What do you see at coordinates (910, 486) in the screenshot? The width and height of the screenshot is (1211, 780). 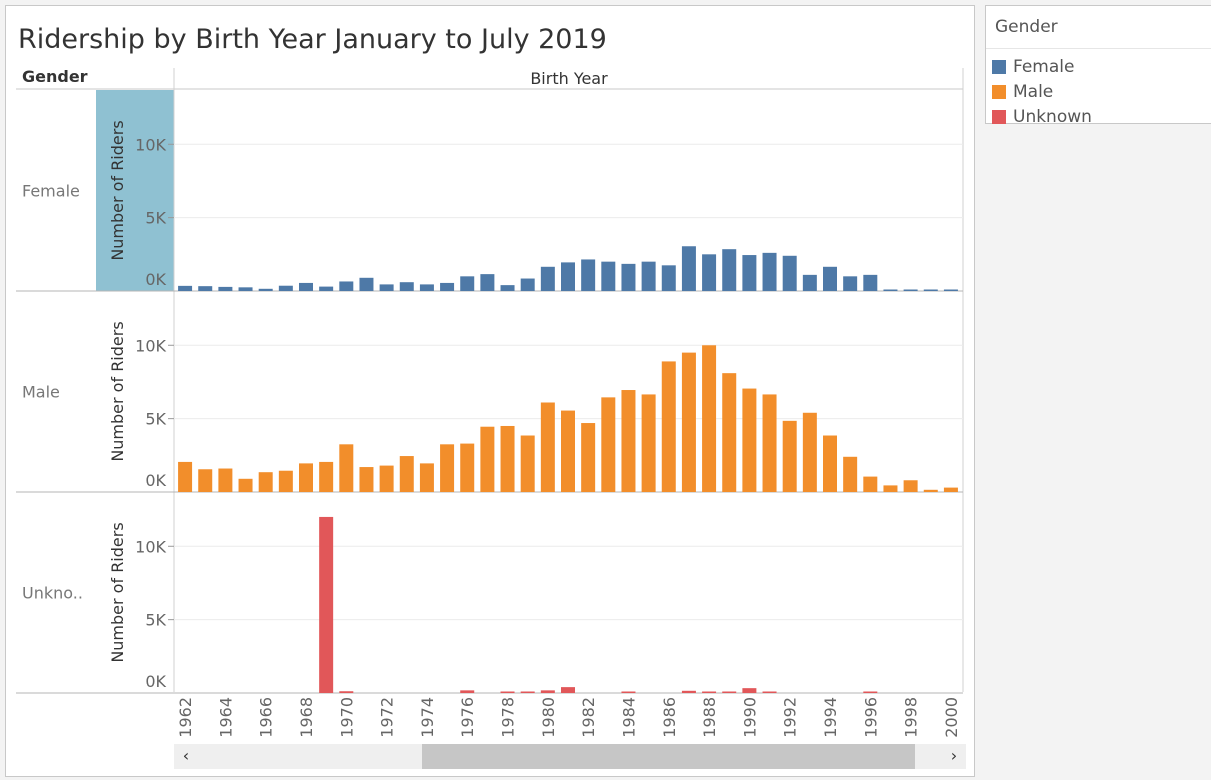 I see `bar-male-1998` at bounding box center [910, 486].